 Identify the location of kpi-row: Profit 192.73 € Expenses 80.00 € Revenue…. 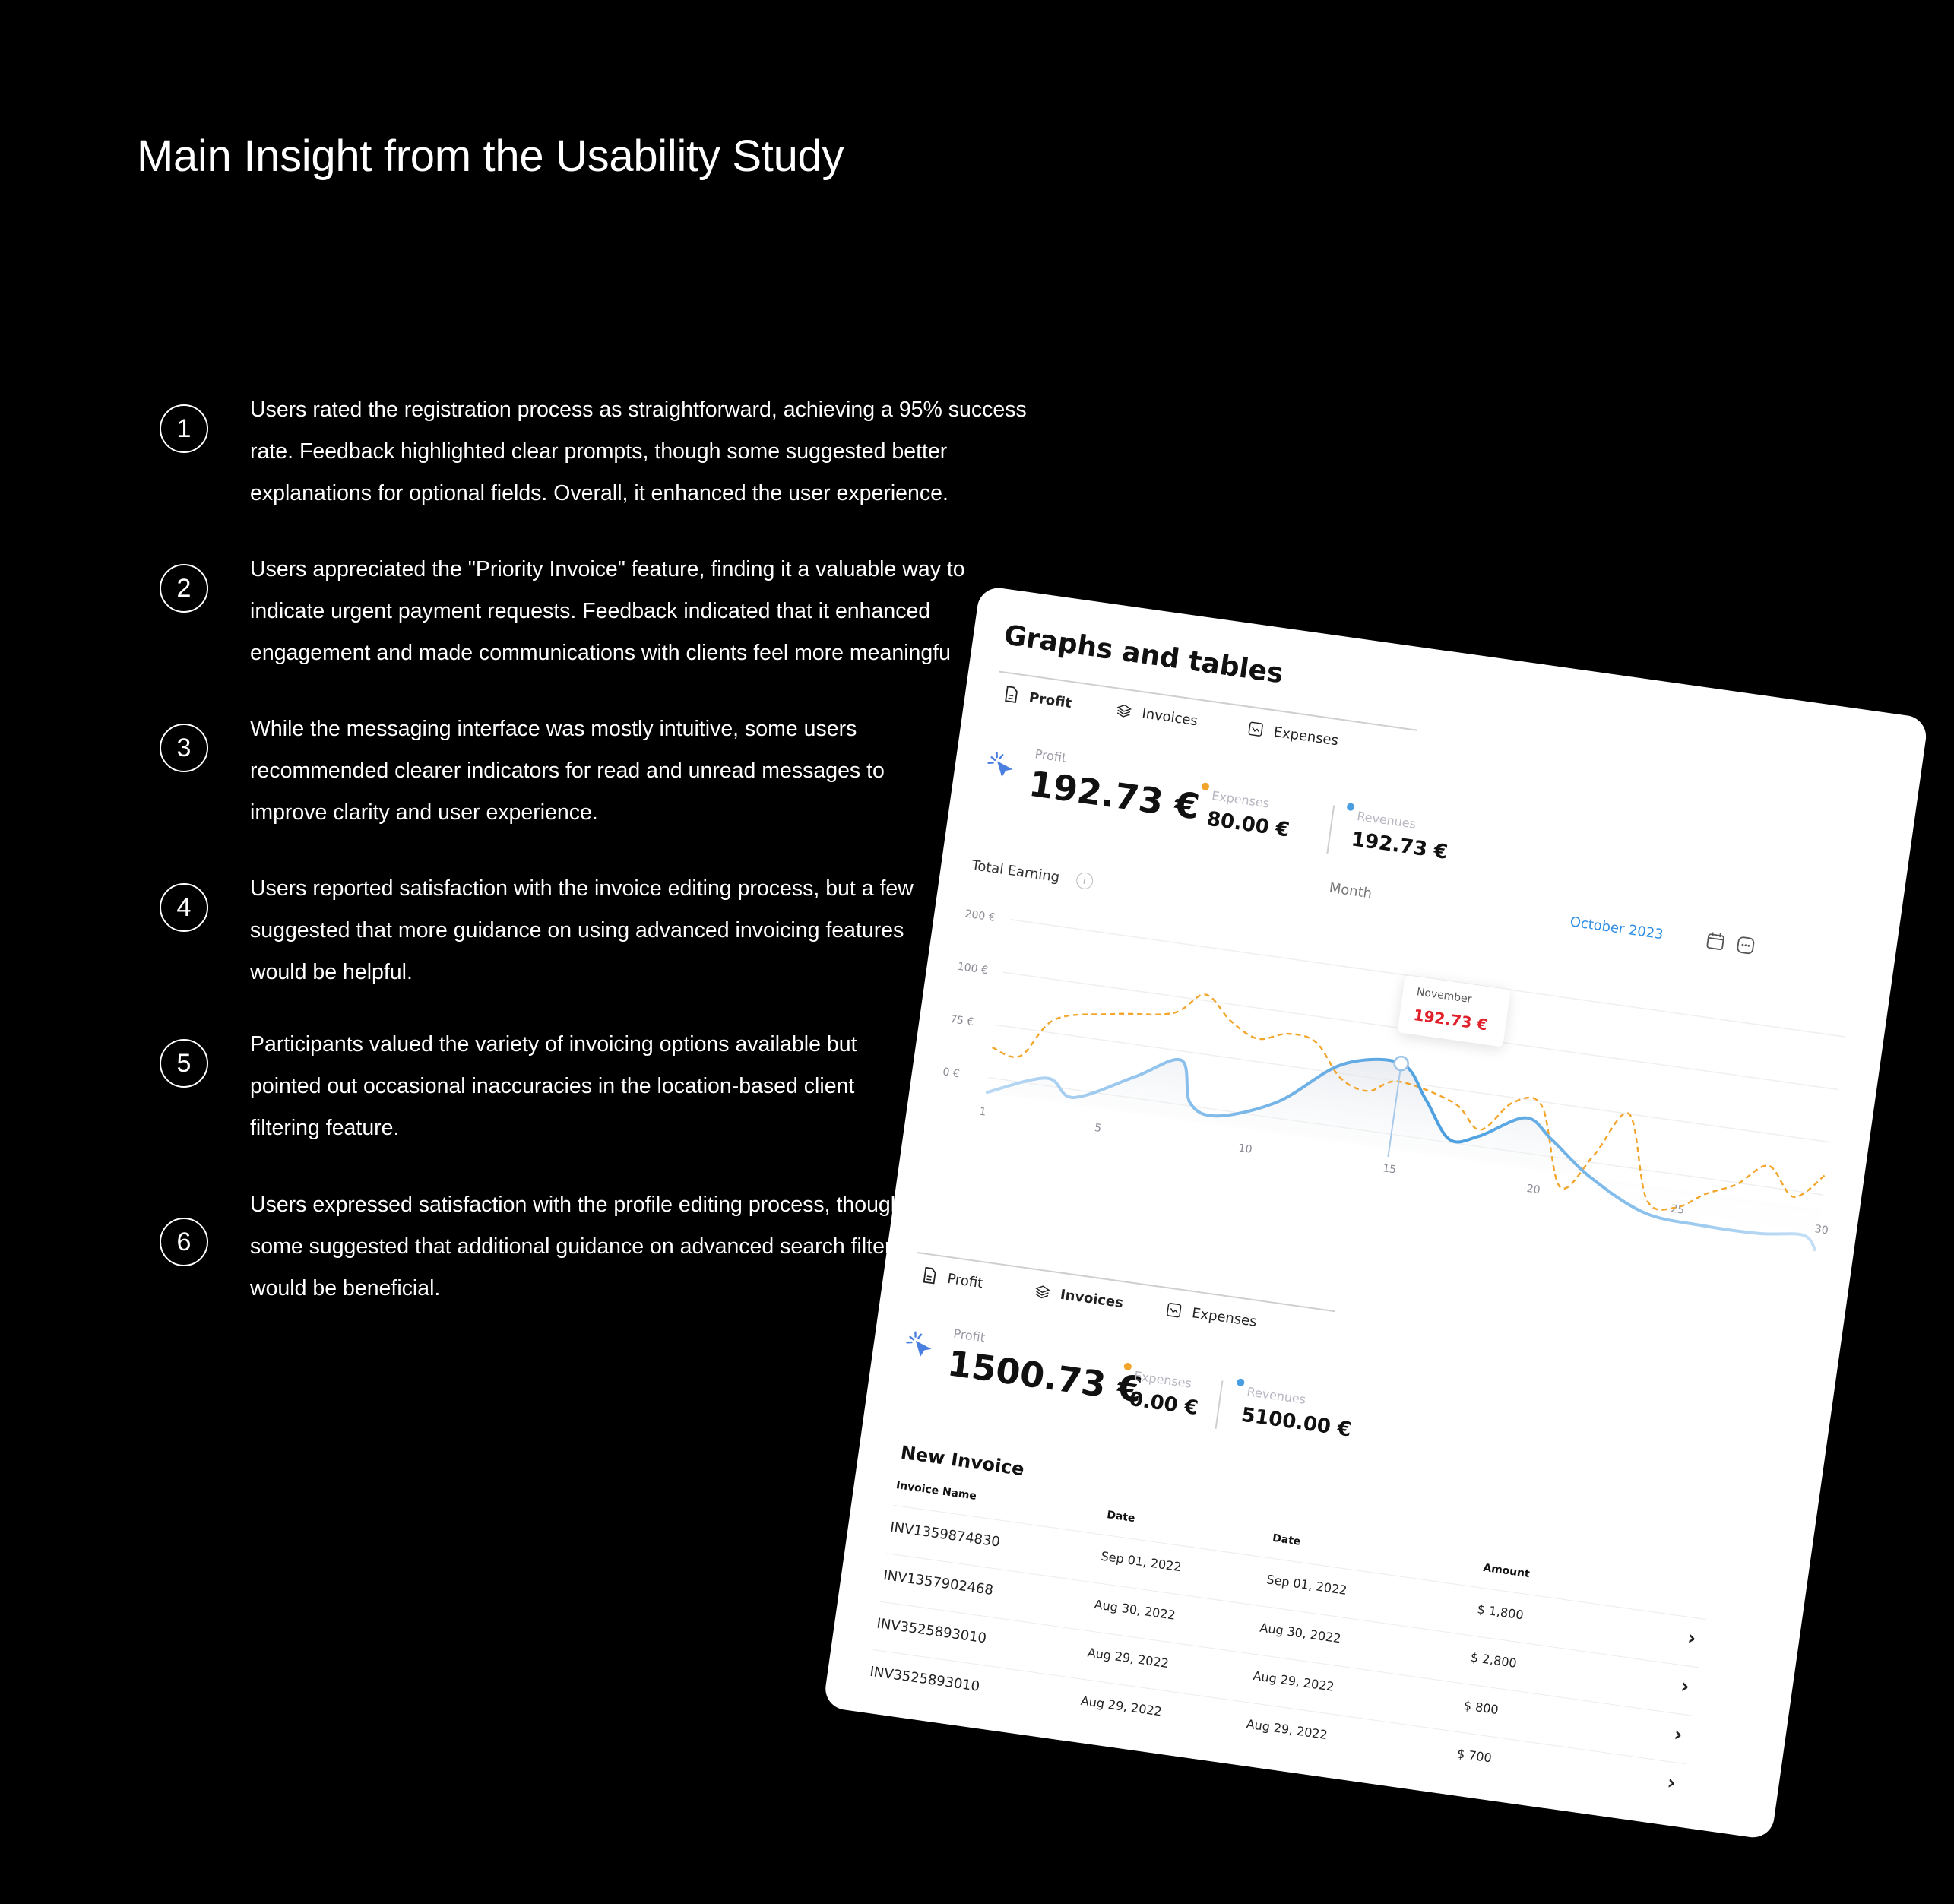
(1213, 817).